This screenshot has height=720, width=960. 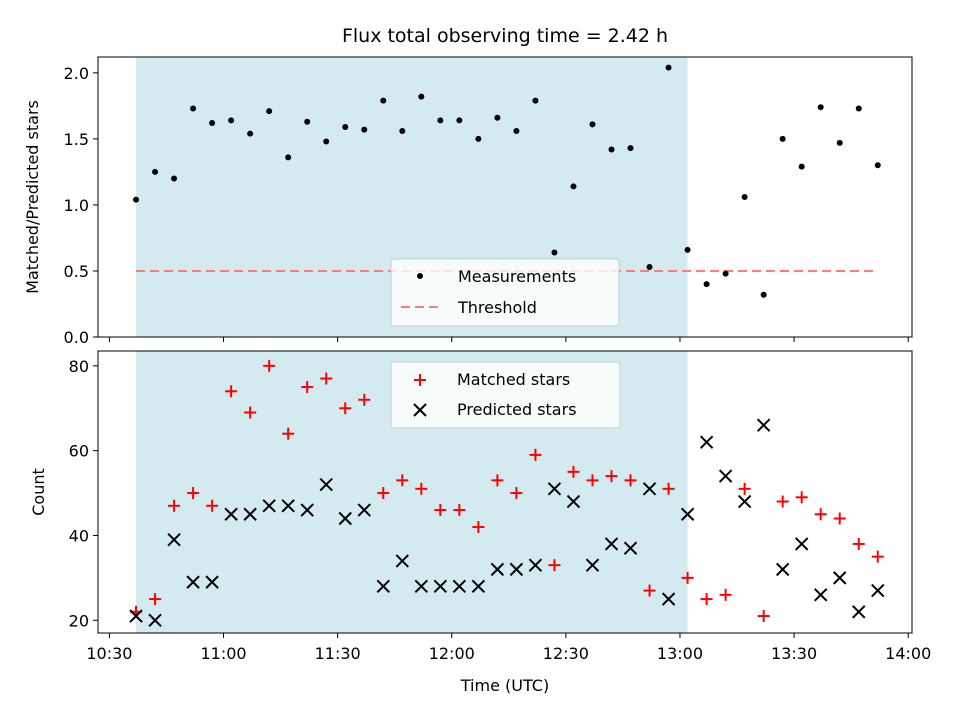 I want to click on count-y-ticks: 20 40 60 80, so click(x=83, y=493).